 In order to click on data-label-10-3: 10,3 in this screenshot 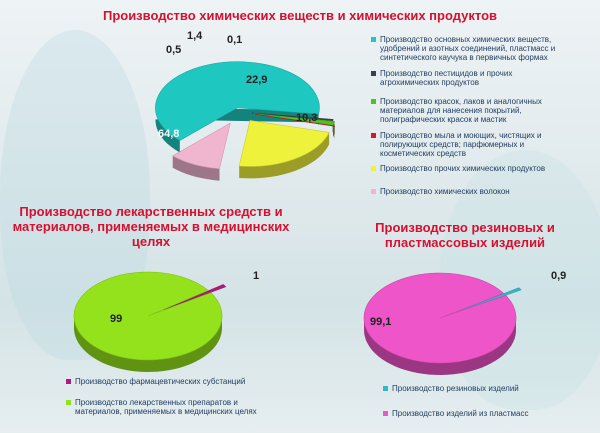, I will do `click(307, 118)`.